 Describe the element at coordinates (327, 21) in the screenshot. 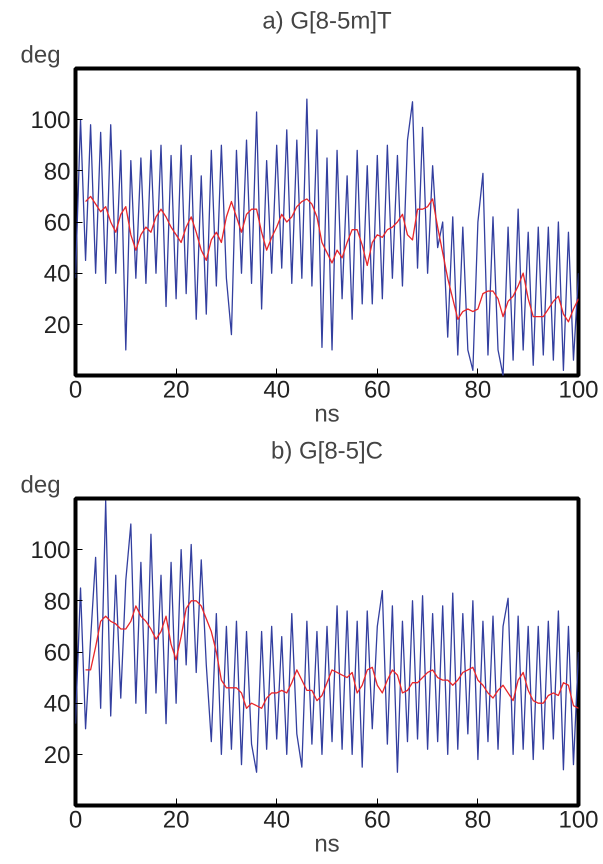

I see `chart-title: a) G[8-5m]T` at that location.